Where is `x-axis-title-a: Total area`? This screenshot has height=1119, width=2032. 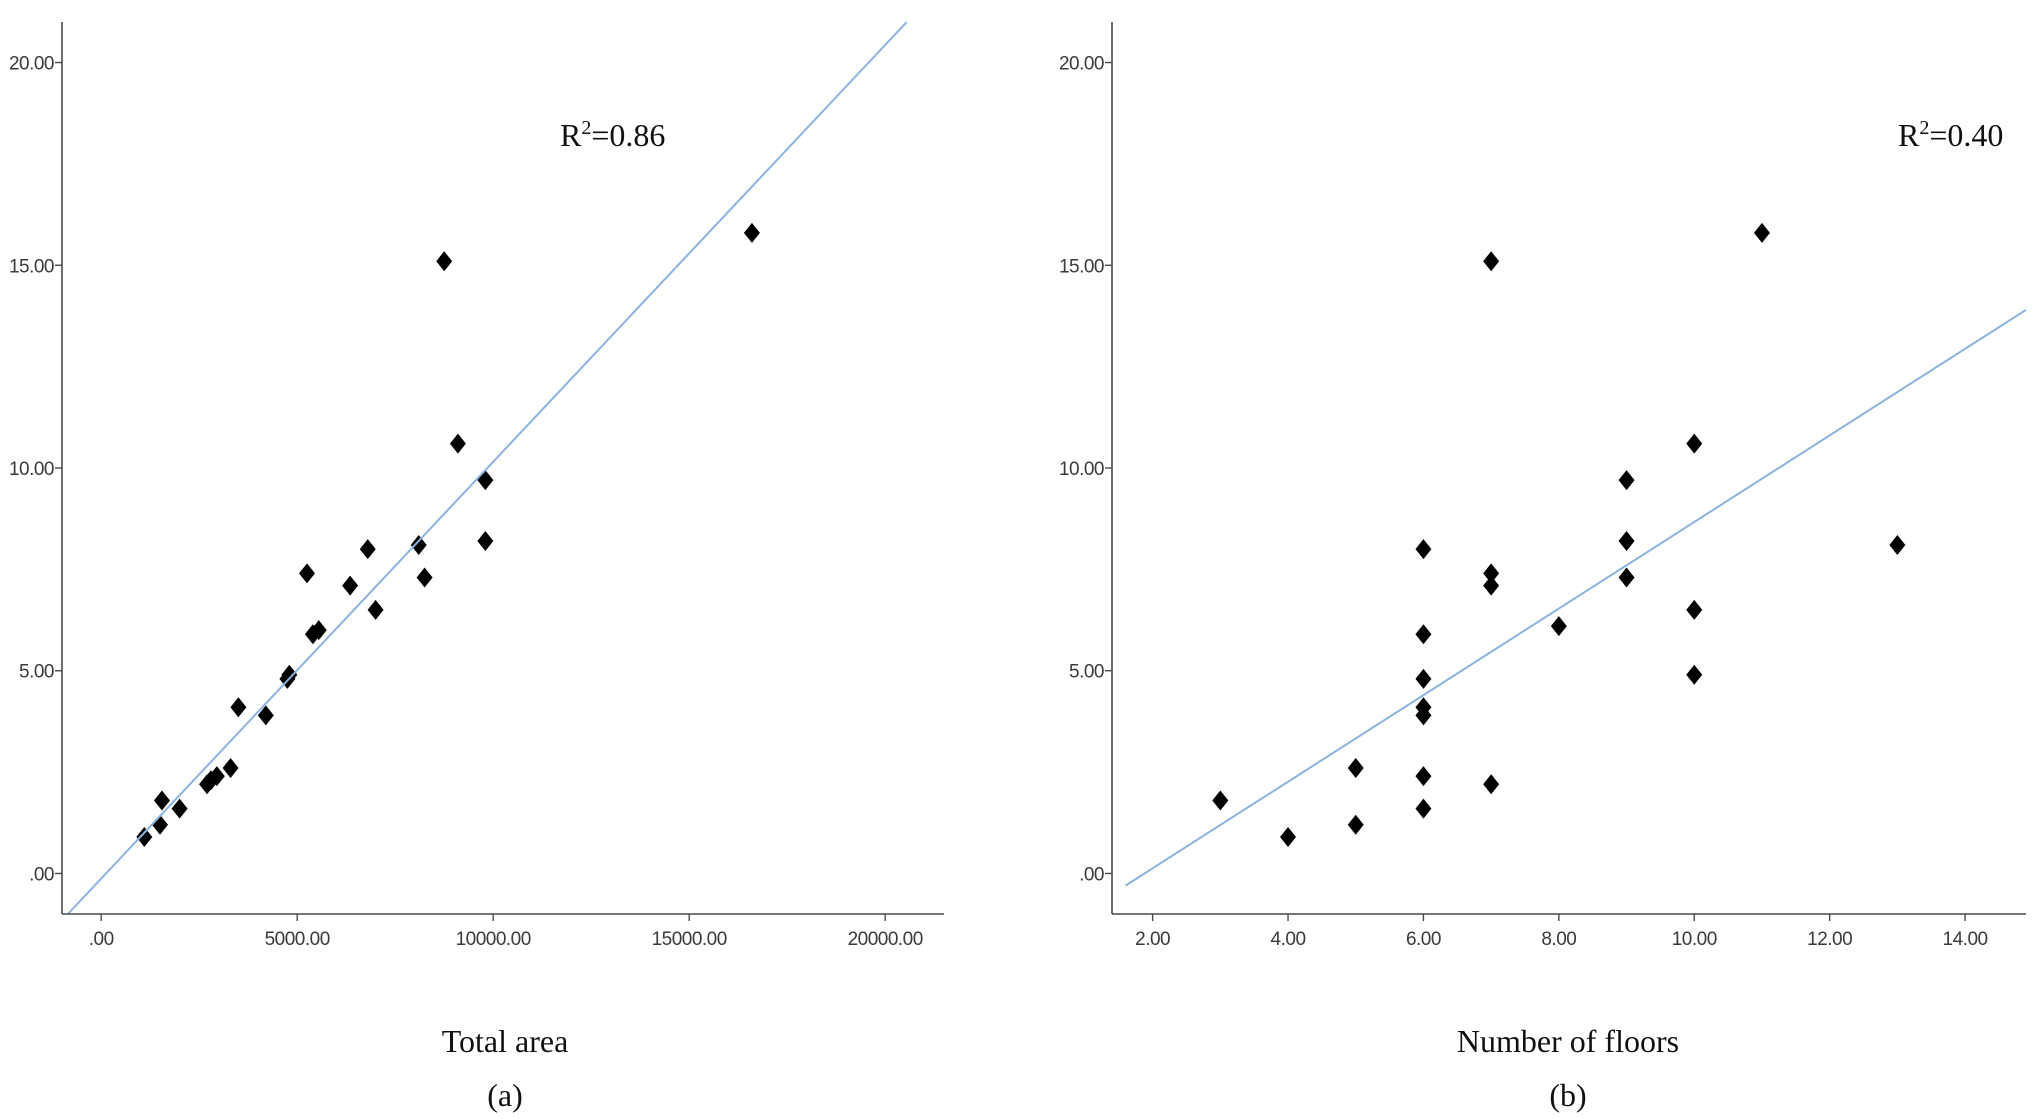
x-axis-title-a: Total area is located at coordinates (505, 1041).